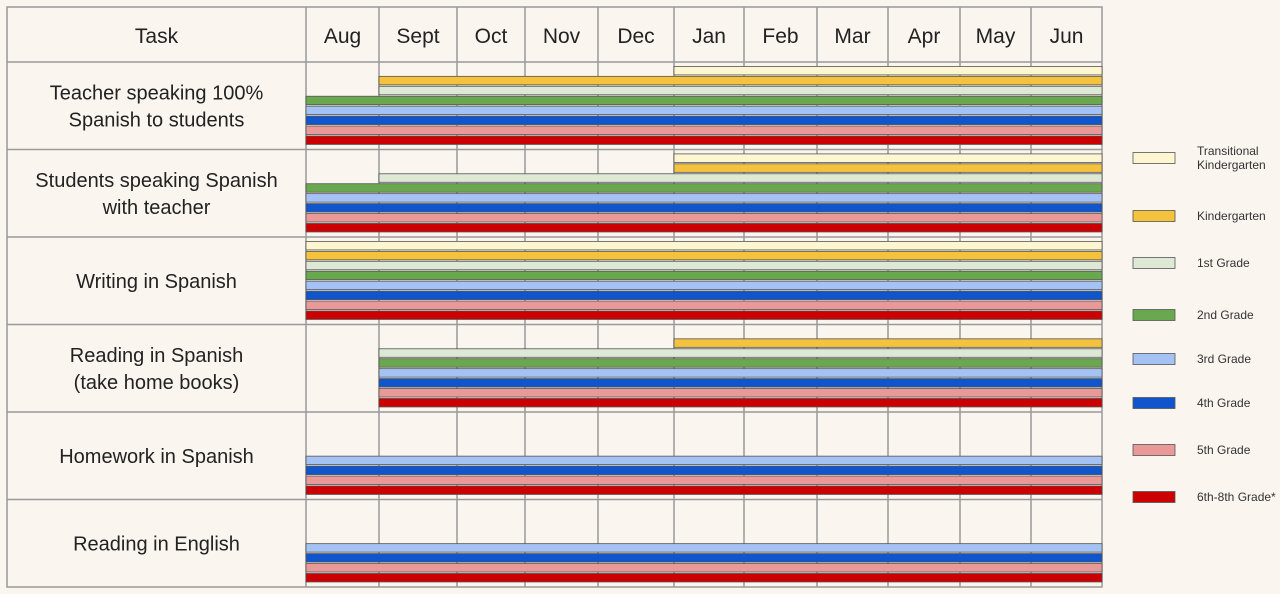 This screenshot has height=594, width=1280. What do you see at coordinates (1225, 315) in the screenshot?
I see `legend-label-g2: 2nd Grade` at bounding box center [1225, 315].